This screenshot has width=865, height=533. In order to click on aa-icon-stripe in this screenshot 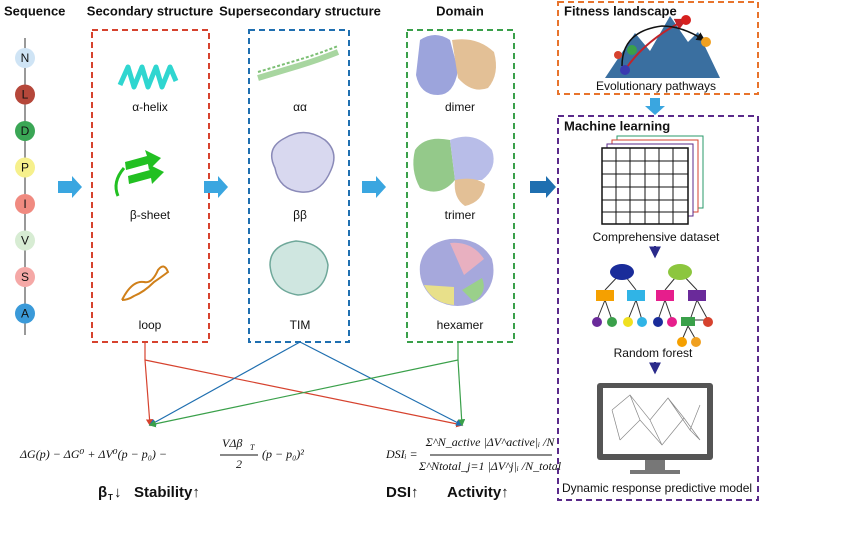, I will do `click(298, 59)`.